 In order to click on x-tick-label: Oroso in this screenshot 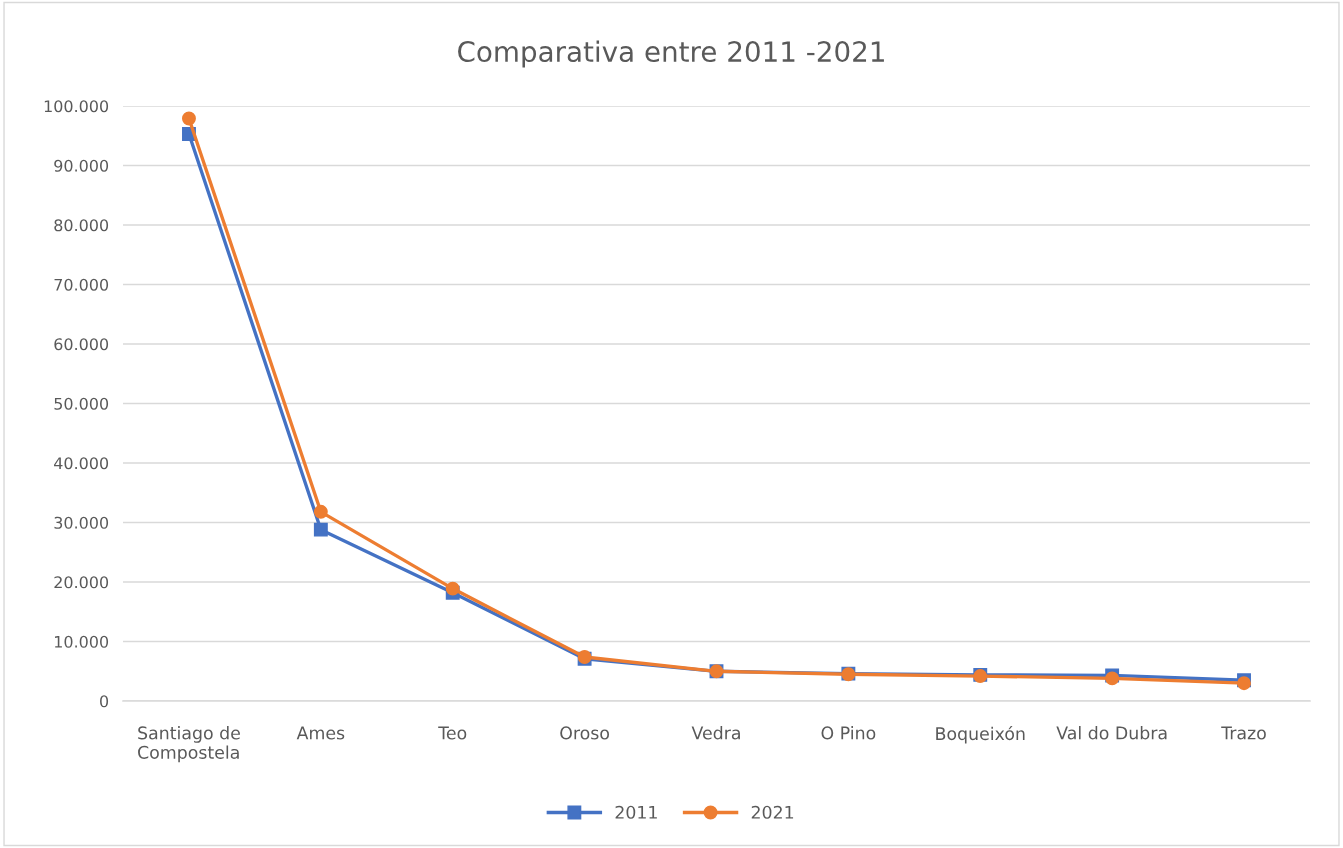, I will do `click(585, 733)`.